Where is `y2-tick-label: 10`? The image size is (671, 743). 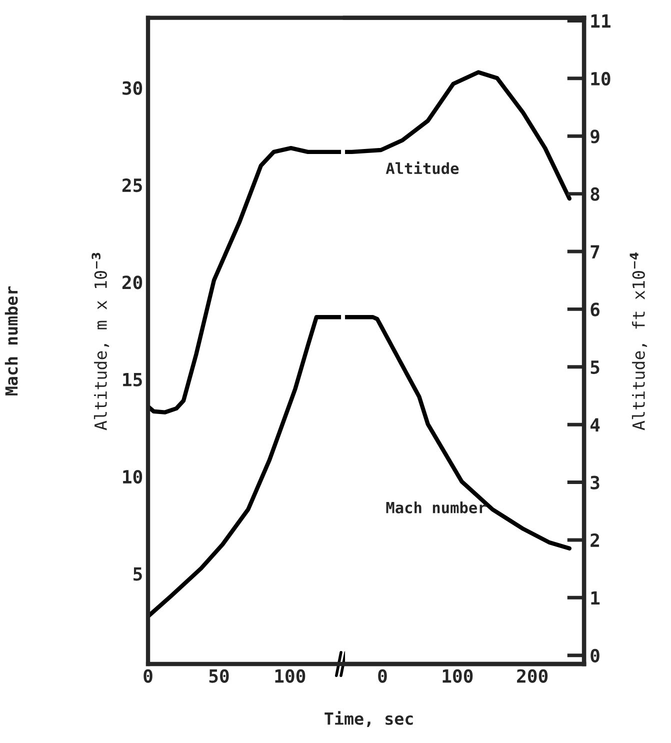
y2-tick-label: 10 is located at coordinates (600, 79).